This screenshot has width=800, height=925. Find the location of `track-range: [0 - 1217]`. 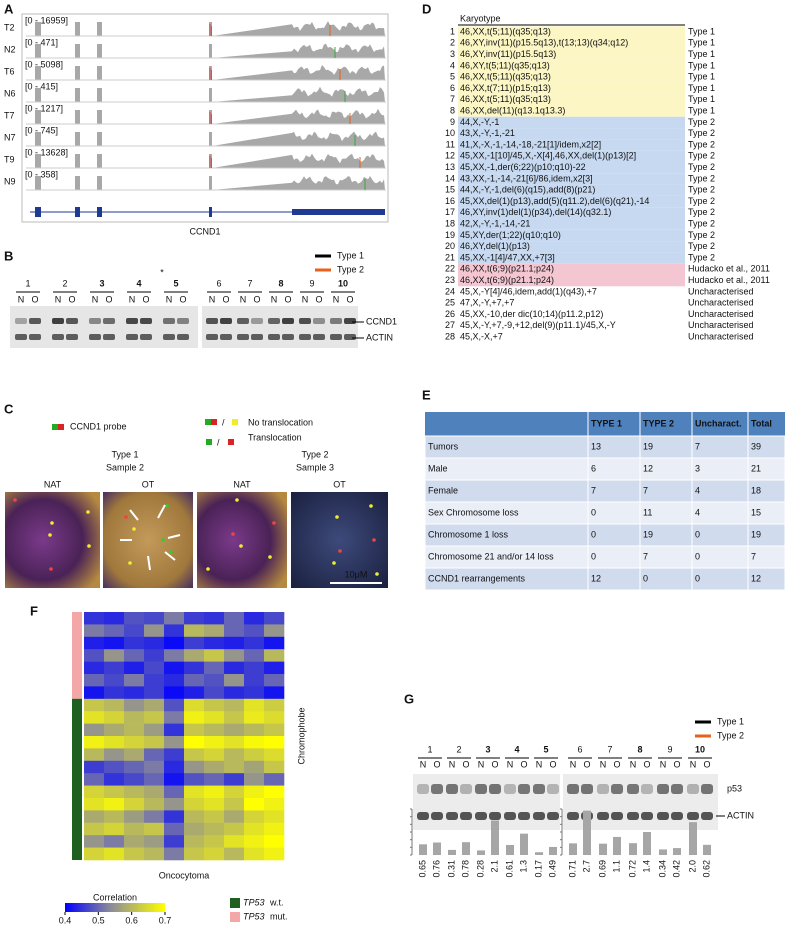

track-range: [0 - 1217] is located at coordinates (44, 108).